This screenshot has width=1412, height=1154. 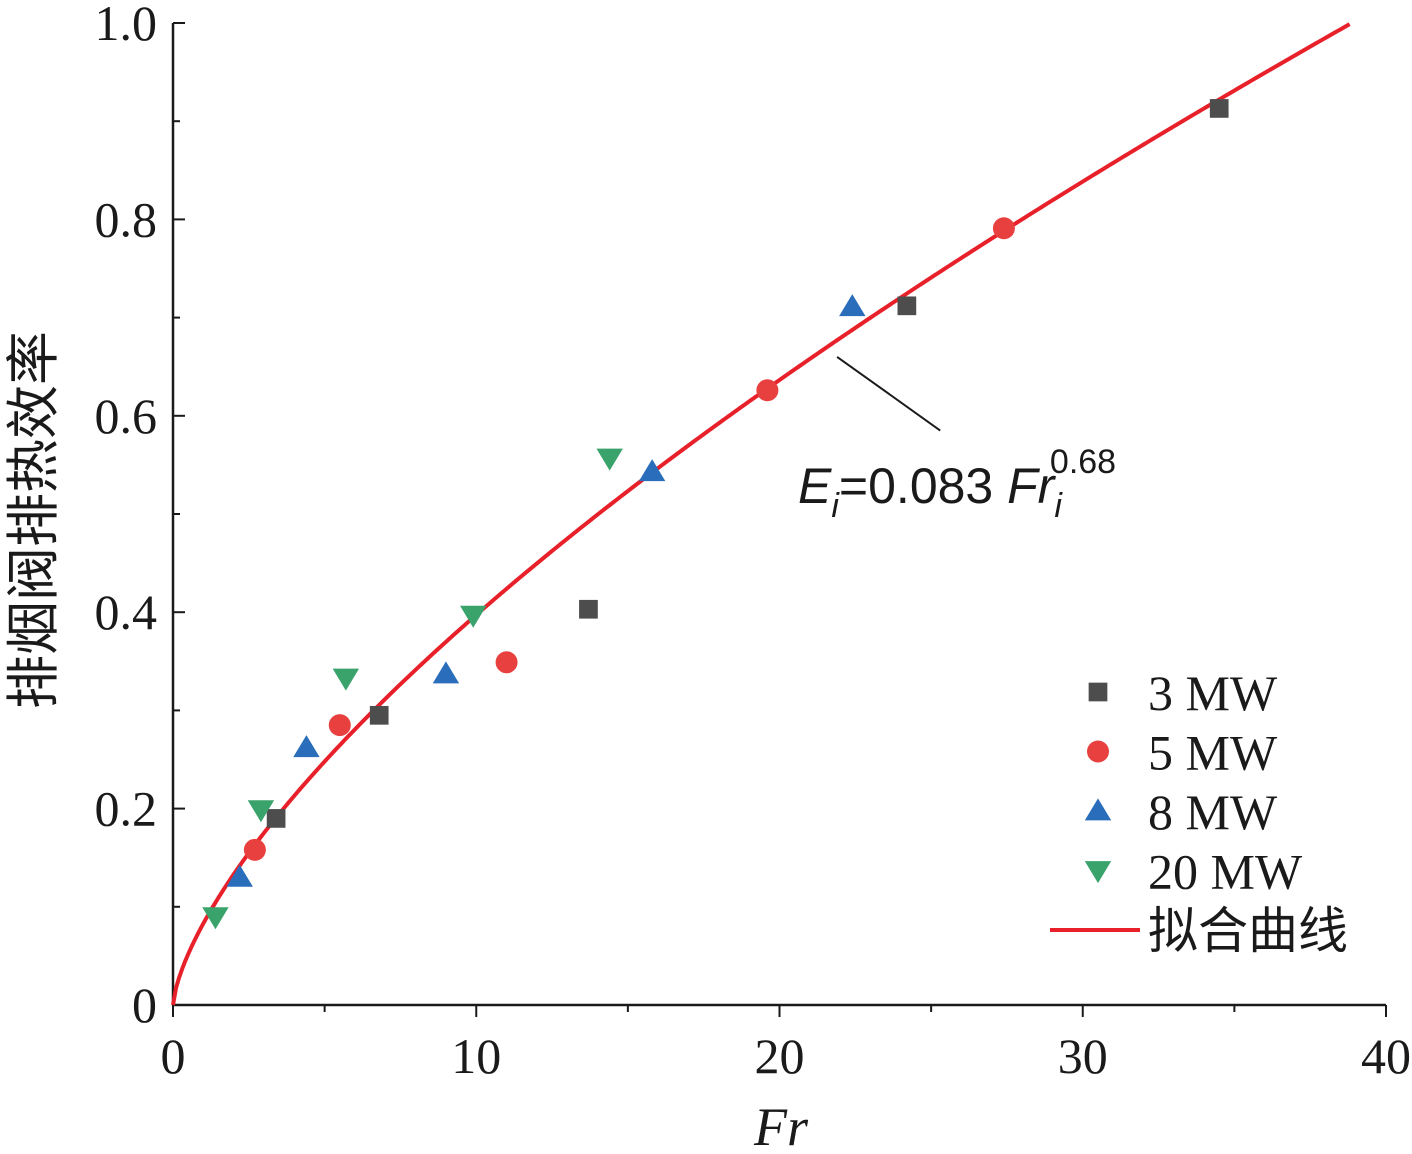 What do you see at coordinates (1248, 931) in the screenshot?
I see `legend-label: 拟合曲线` at bounding box center [1248, 931].